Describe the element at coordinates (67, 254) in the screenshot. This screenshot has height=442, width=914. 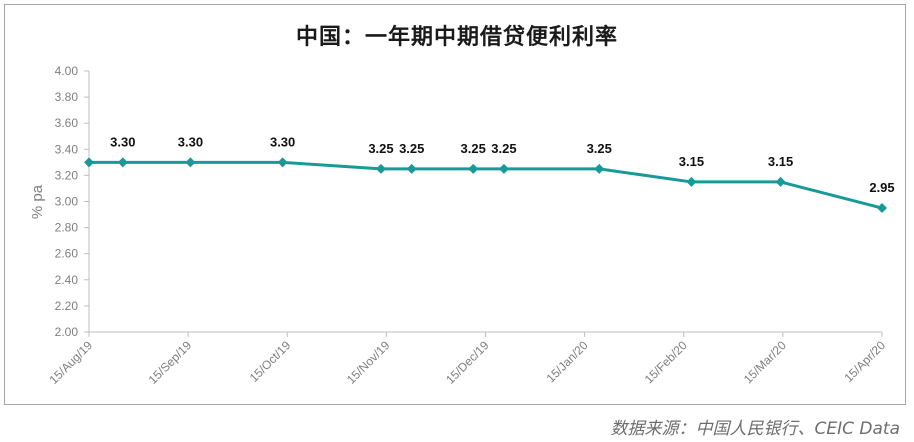
I see `y-tick-label: 2.60` at that location.